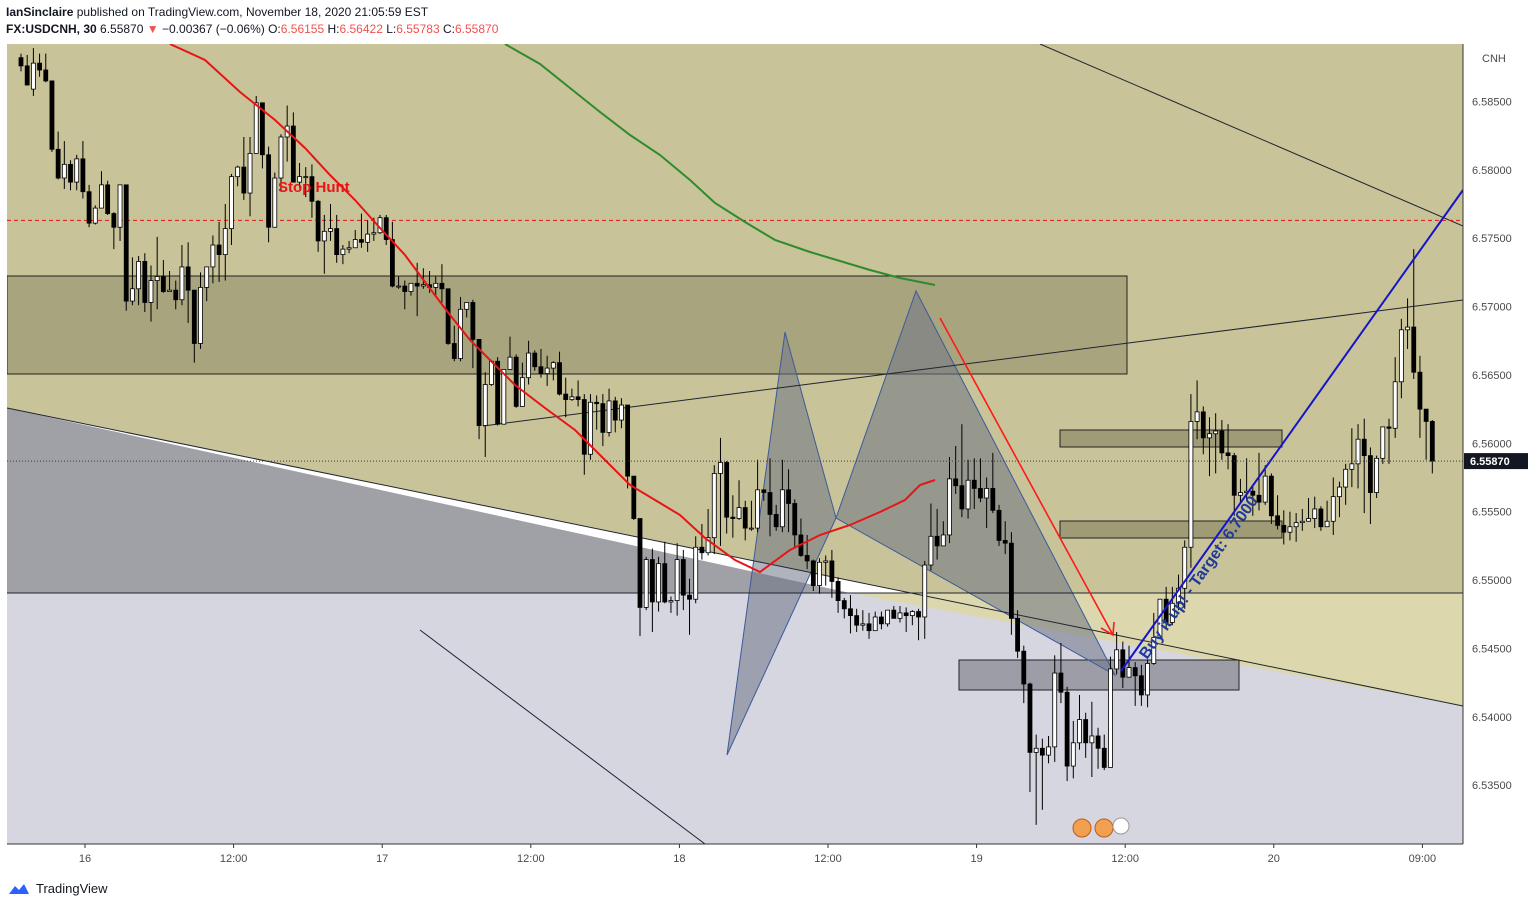 Image resolution: width=1530 pixels, height=909 pixels. What do you see at coordinates (1291, 430) in the screenshot?
I see `target-line` at bounding box center [1291, 430].